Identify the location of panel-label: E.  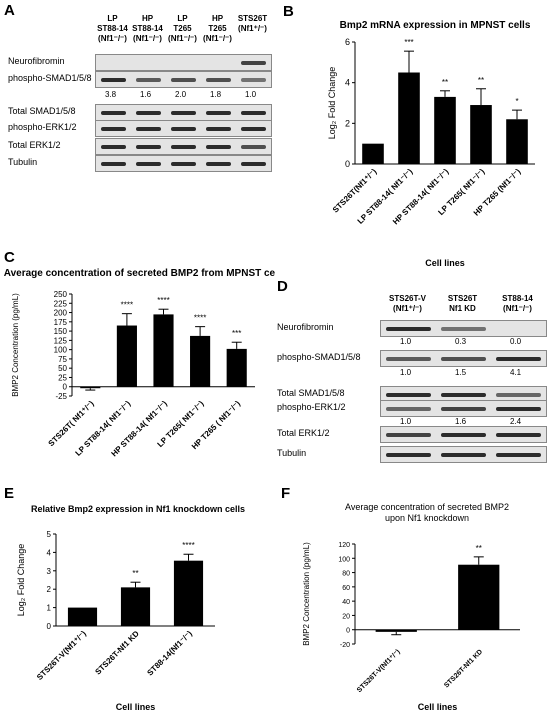
(9, 493).